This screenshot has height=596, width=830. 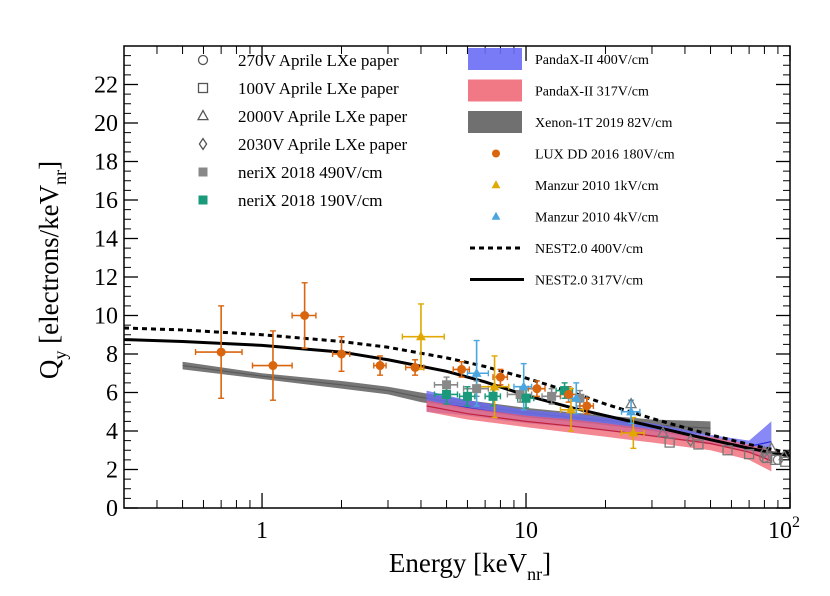 What do you see at coordinates (592, 92) in the screenshot?
I see `legend-label: PandaX-II 317V/cm` at bounding box center [592, 92].